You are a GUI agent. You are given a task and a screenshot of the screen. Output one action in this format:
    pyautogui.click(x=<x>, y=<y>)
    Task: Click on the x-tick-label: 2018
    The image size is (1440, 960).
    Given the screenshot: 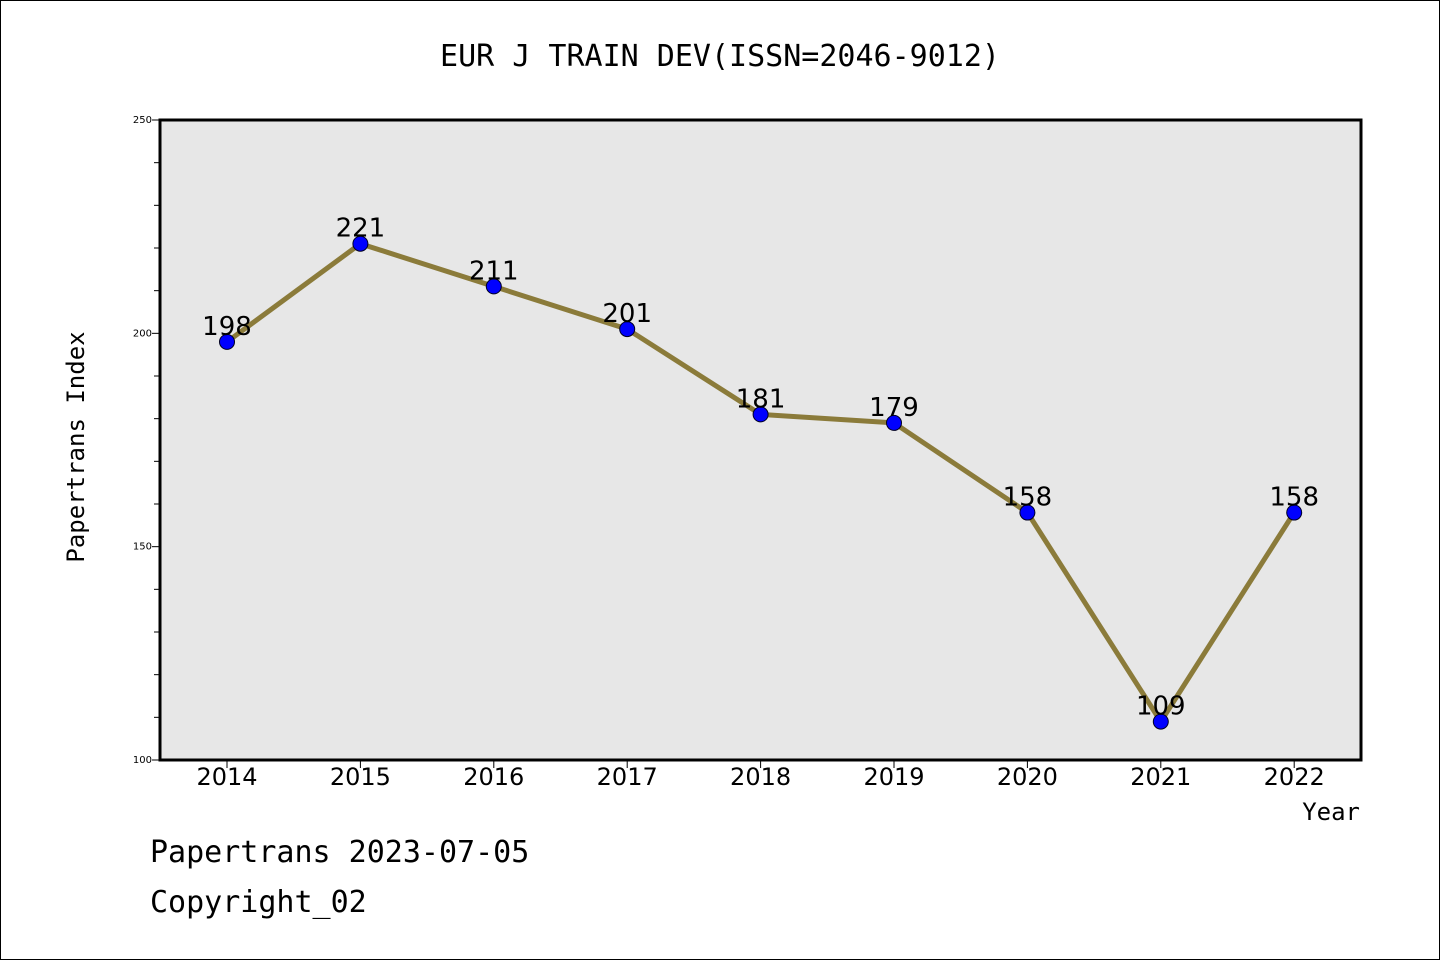 What is the action you would take?
    pyautogui.click(x=760, y=777)
    